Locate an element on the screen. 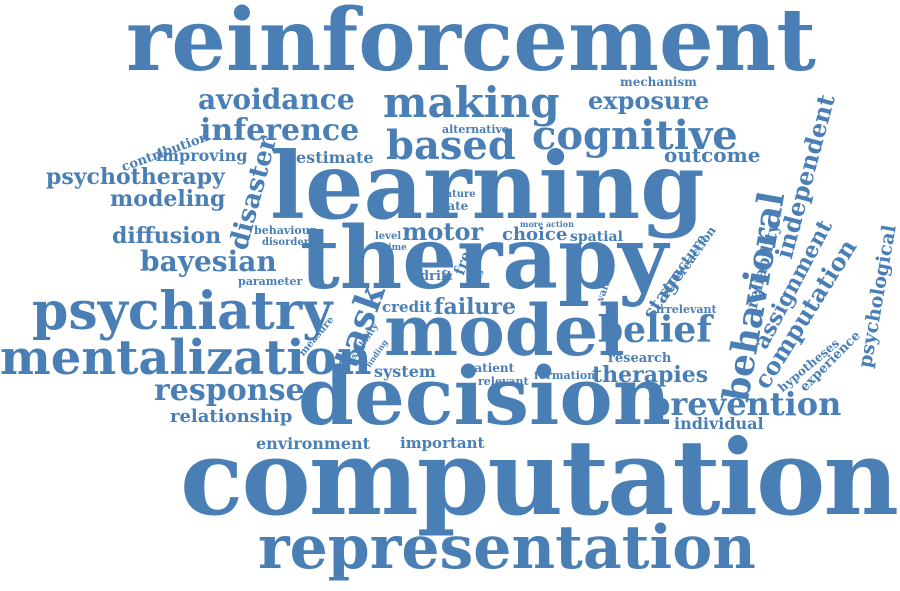 This screenshot has height=591, width=900. word-important: important is located at coordinates (442, 443).